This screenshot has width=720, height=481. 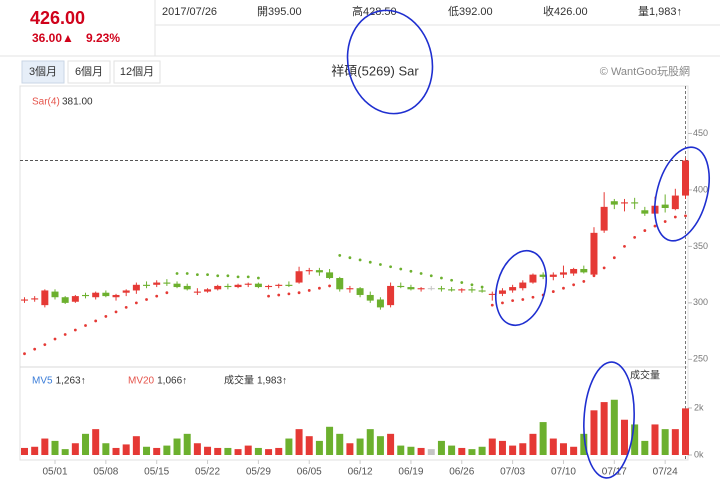 I want to click on stat-high: 高428.50, so click(x=374, y=11).